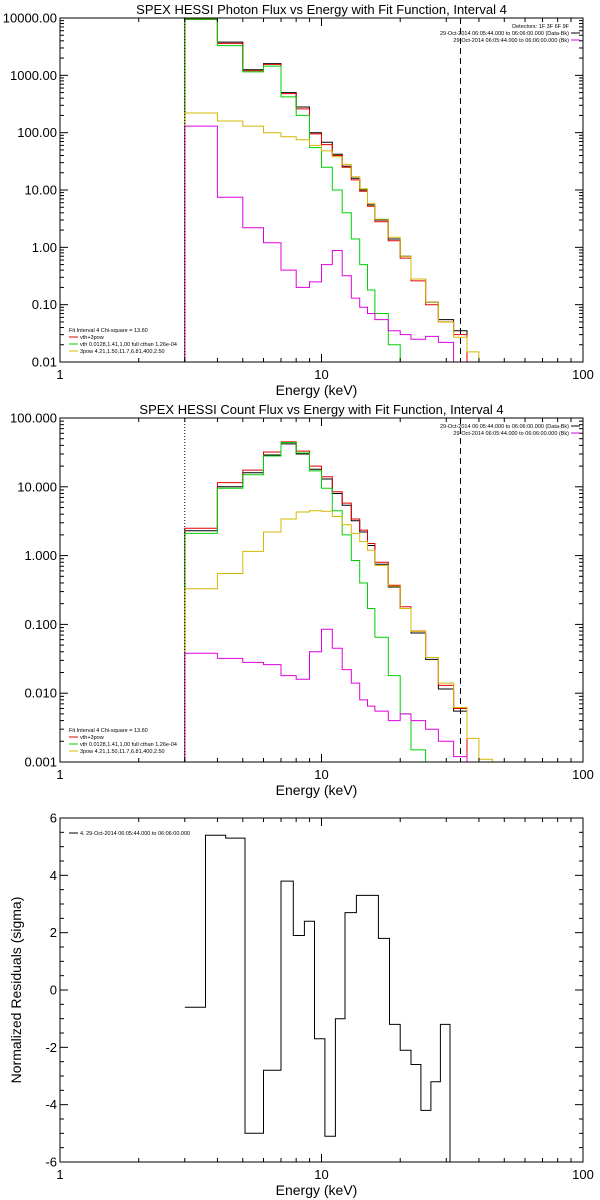 The height and width of the screenshot is (1200, 600). What do you see at coordinates (53, 990) in the screenshot?
I see `y-tick-label: 0` at bounding box center [53, 990].